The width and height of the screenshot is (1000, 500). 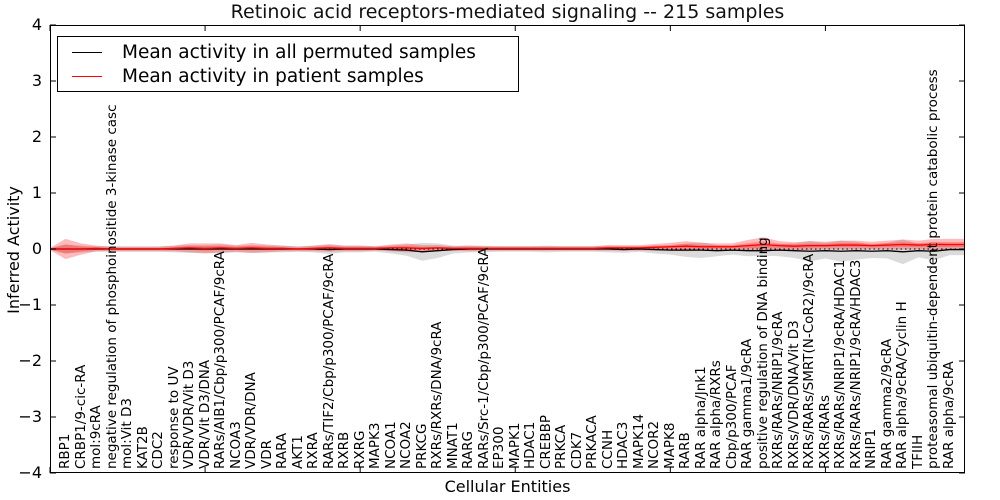 I want to click on x-axis-label: Cellular Entities, so click(x=507, y=486).